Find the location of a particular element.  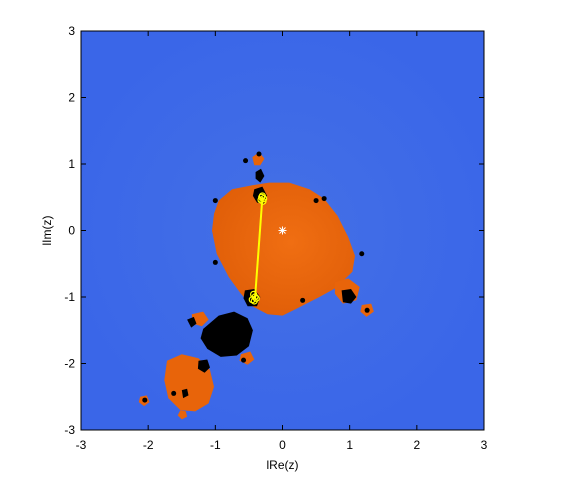

x-tick-label: 1 is located at coordinates (349, 445).